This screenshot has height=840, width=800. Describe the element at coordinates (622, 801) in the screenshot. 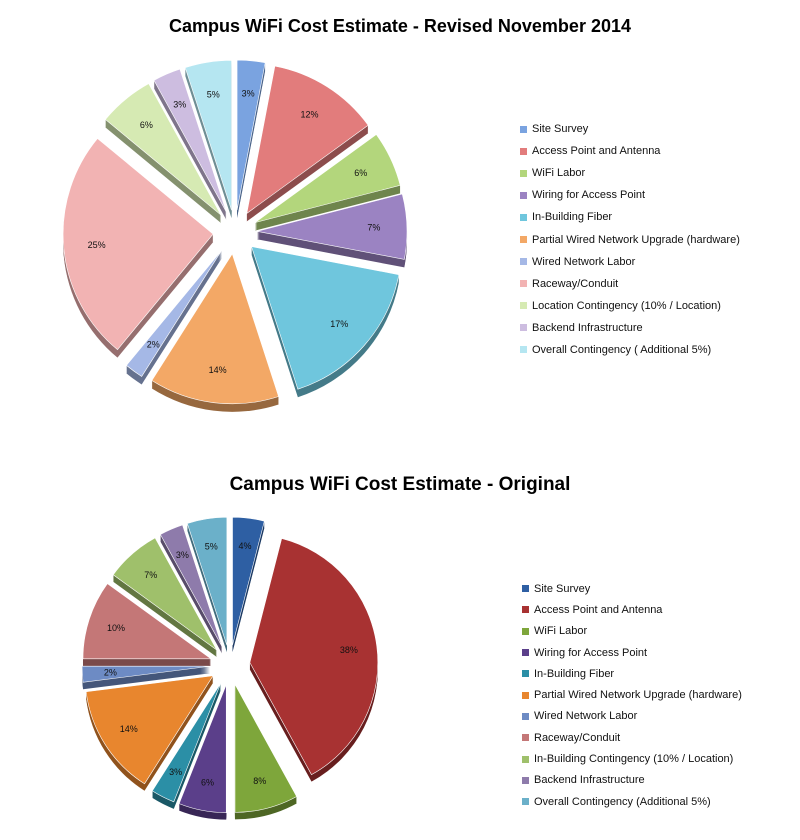

I see `legend-label: Overall Contingency (Additional 5%)` at that location.